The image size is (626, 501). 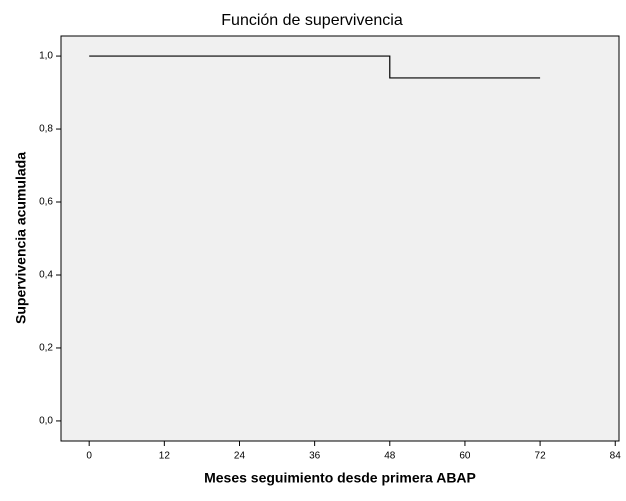 I want to click on x-tick-label: 48, so click(x=390, y=456).